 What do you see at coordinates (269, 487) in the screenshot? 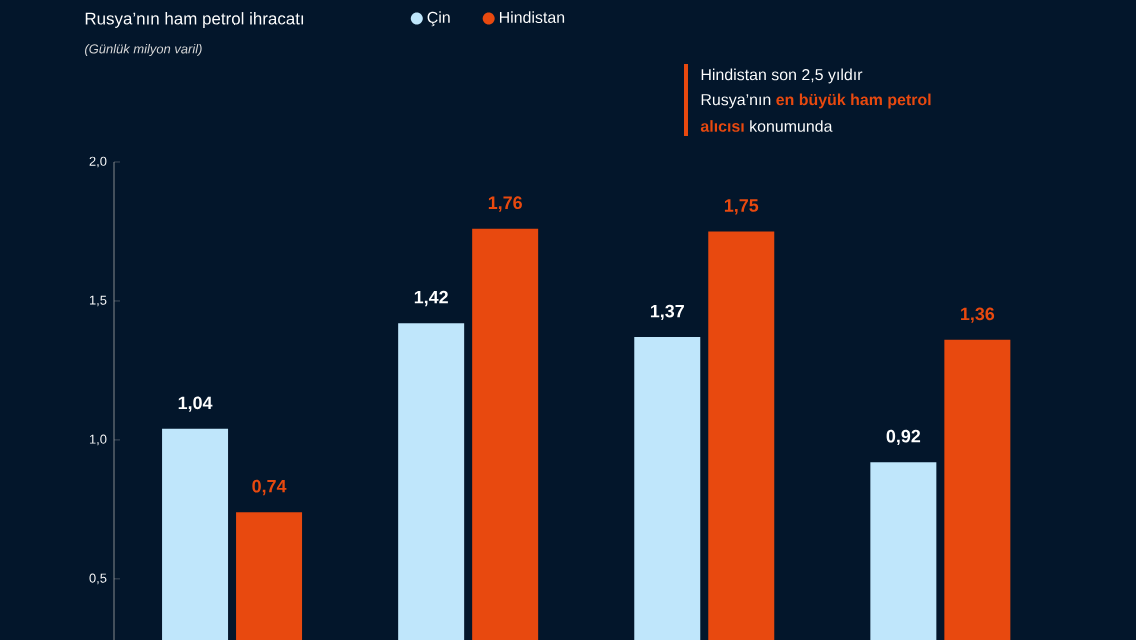
I see `data-label: 0,74` at bounding box center [269, 487].